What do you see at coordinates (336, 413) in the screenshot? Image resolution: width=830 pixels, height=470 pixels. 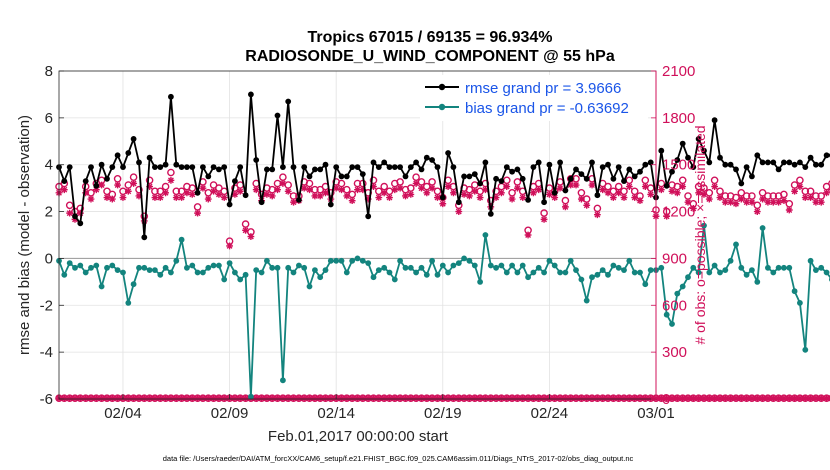 I see `x-tick-label-2: 02/14` at bounding box center [336, 413].